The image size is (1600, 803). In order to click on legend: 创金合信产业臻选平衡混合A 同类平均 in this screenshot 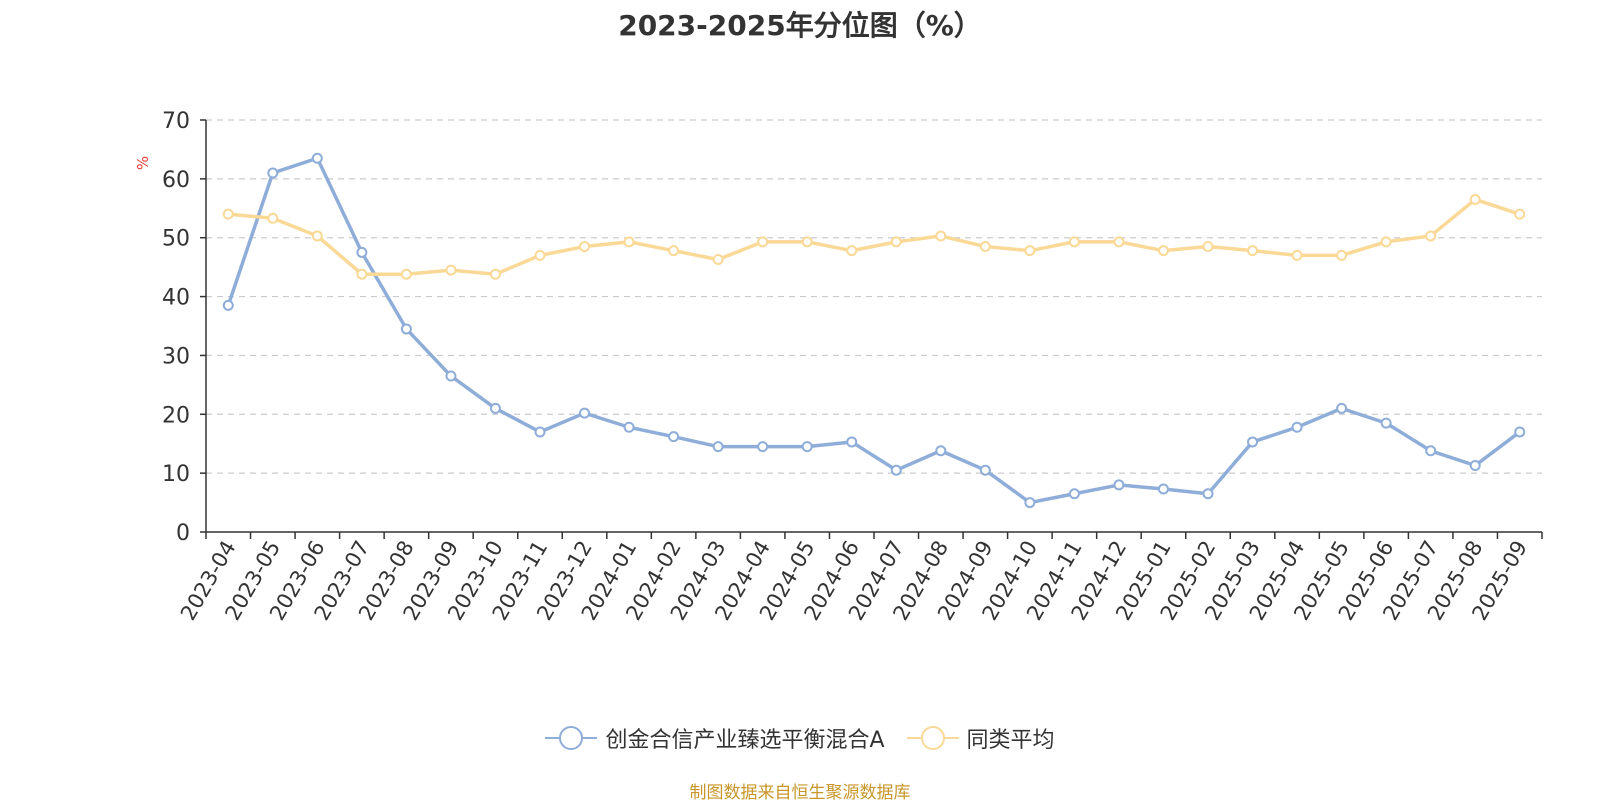, I will do `click(800, 738)`.